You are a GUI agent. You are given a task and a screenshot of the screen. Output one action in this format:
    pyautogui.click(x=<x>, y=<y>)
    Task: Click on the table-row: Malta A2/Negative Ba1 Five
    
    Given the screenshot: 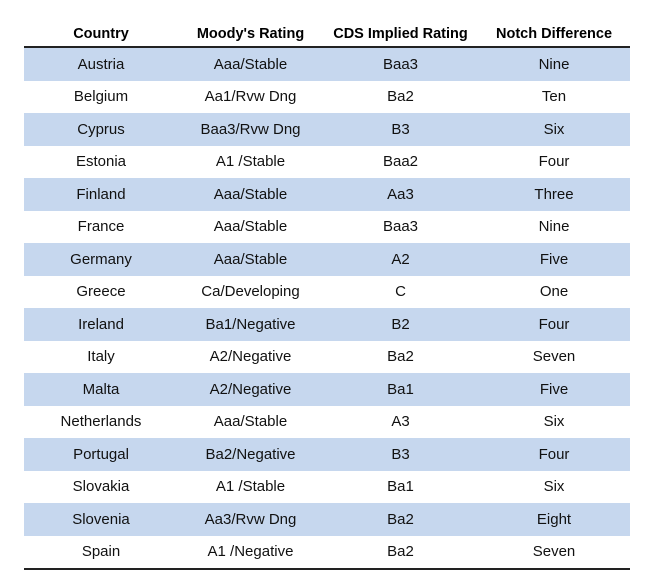 What is the action you would take?
    pyautogui.click(x=327, y=389)
    